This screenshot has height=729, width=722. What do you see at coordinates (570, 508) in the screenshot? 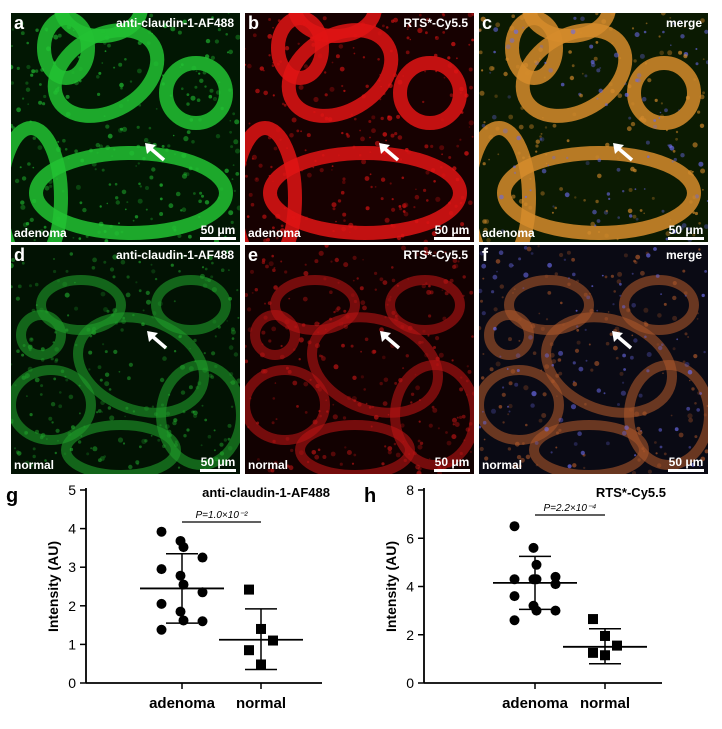
I see `p-value-label: P=2.2×10⁻⁴` at bounding box center [570, 508].